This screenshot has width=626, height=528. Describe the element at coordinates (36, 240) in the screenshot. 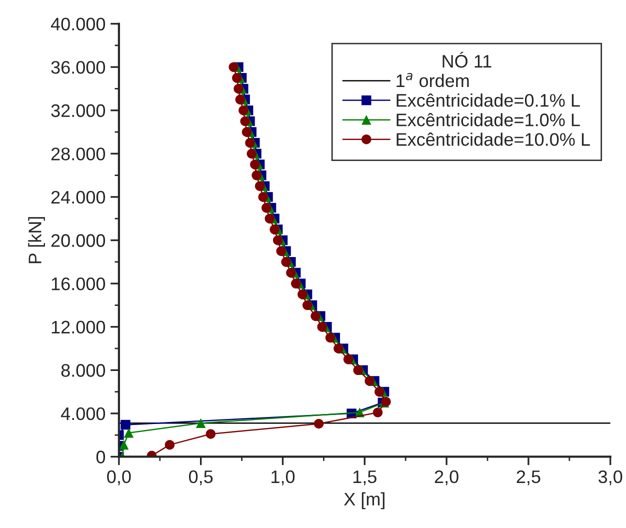

I see `y-axis-title: P [kN]` at that location.